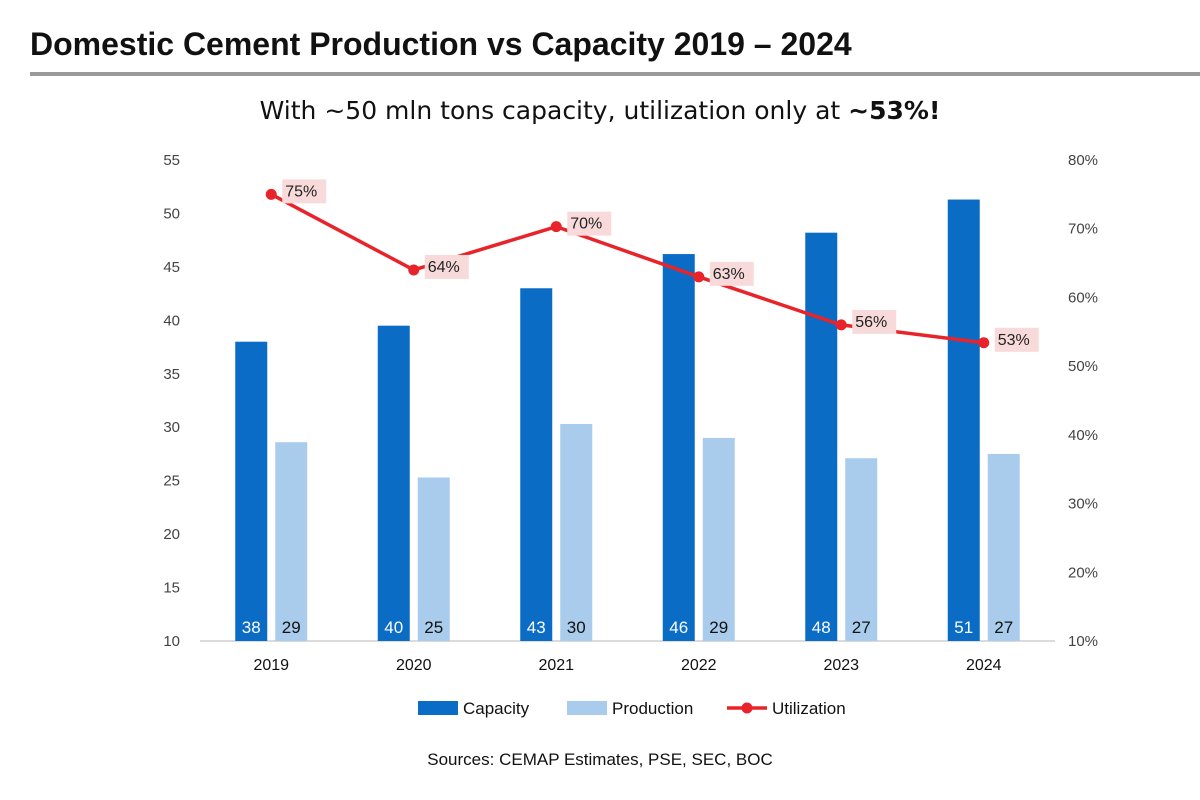  I want to click on utilization-data-label: 64%, so click(444, 267).